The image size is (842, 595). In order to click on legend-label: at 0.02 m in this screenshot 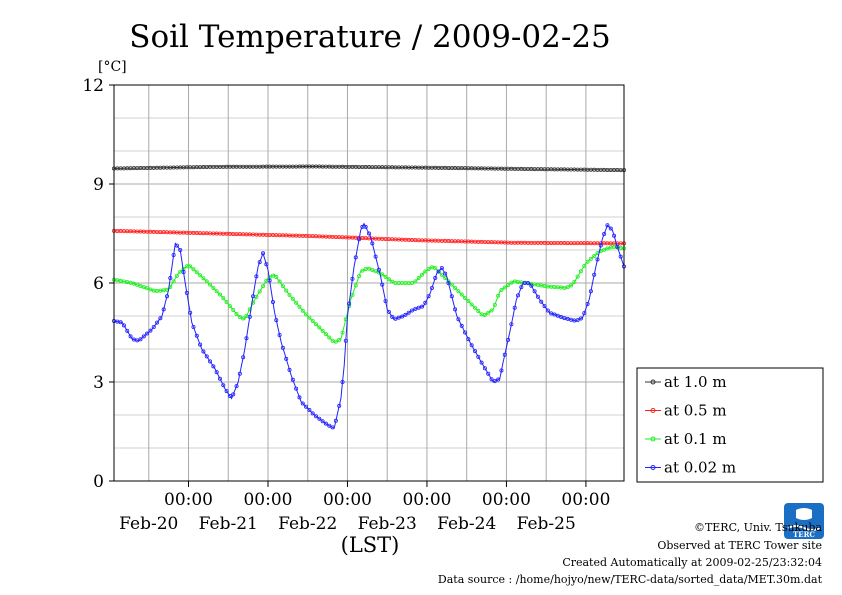, I will do `click(700, 468)`.